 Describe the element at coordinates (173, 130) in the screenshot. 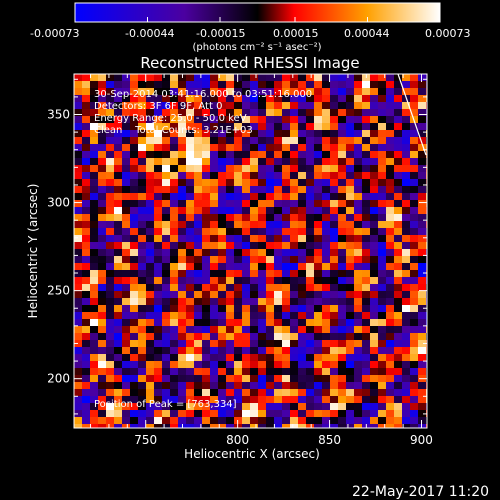

I see `annotation-clean-counts: Clean Total Counts: 3.21E+03` at that location.